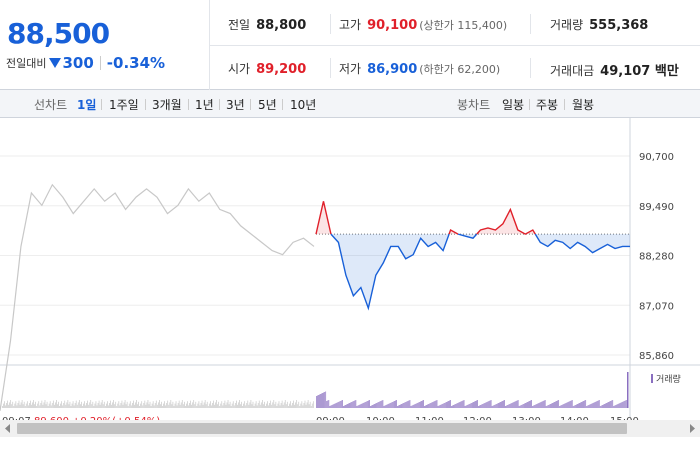 The width and height of the screenshot is (700, 454). Describe the element at coordinates (572, 71) in the screenshot. I see `trade-amount-label: 거래대금` at that location.